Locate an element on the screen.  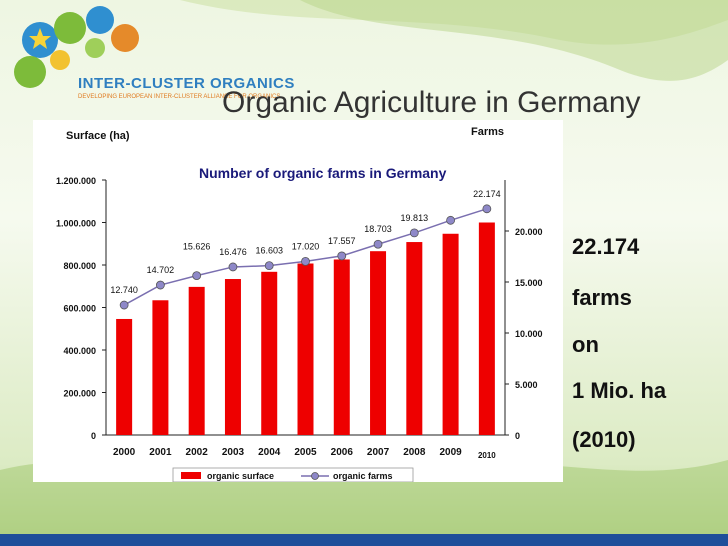
x-tick-label: 2006 is located at coordinates (342, 452).